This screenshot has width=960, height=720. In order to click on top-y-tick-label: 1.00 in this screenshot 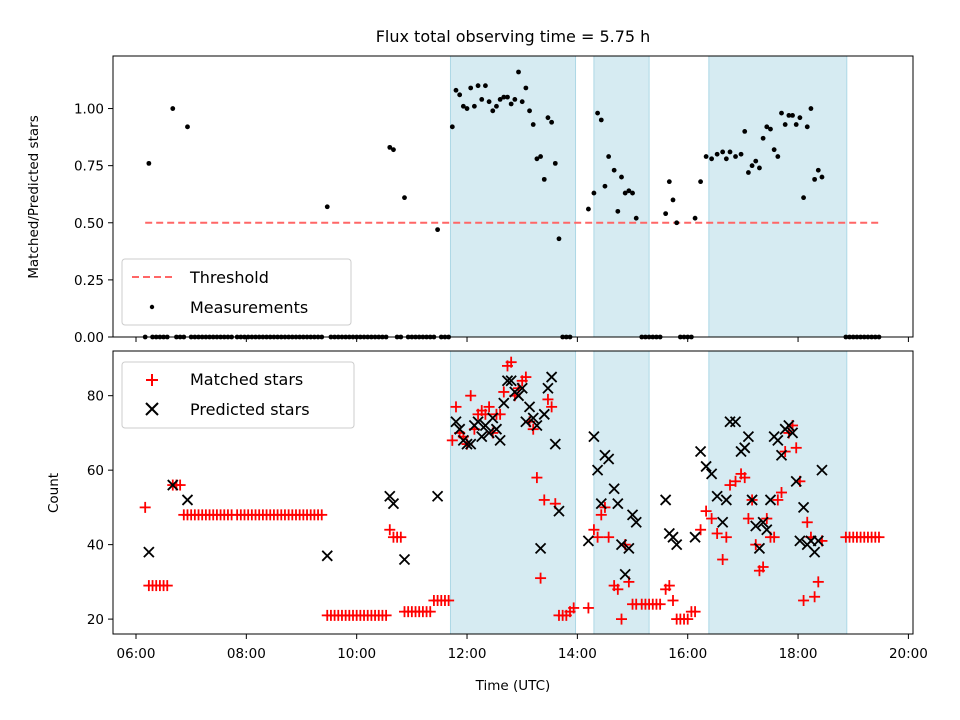, I will do `click(89, 110)`.